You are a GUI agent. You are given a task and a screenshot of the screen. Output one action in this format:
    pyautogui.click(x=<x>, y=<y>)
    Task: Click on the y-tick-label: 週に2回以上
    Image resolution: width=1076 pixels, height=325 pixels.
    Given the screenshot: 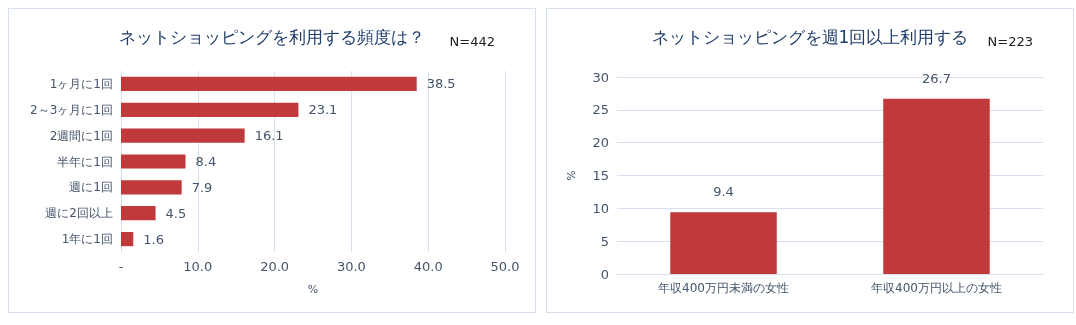 What is the action you would take?
    pyautogui.click(x=79, y=213)
    